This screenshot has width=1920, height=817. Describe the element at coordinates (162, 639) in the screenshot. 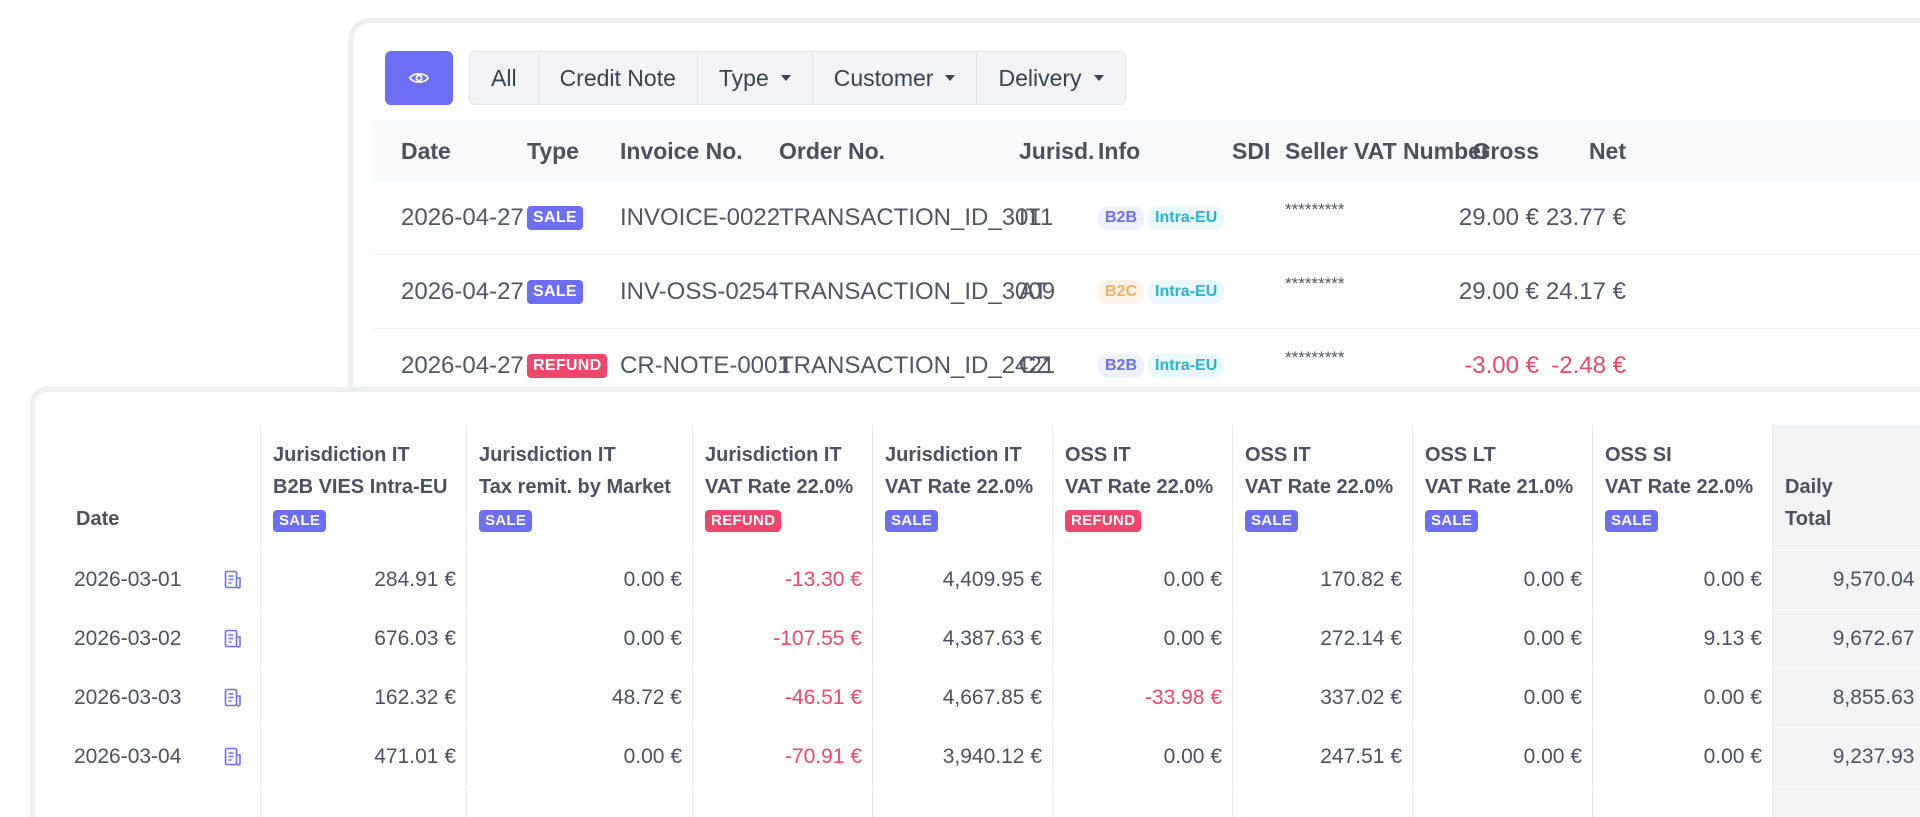

I see `row-date: 2026-03-02` at that location.